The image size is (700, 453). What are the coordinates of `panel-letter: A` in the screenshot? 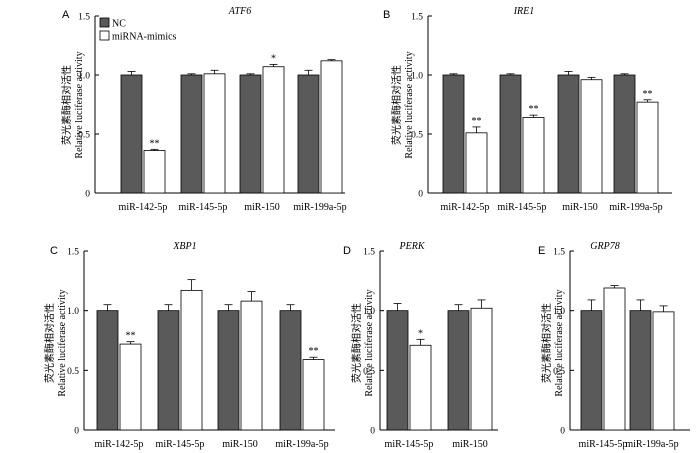 It's located at (66, 15).